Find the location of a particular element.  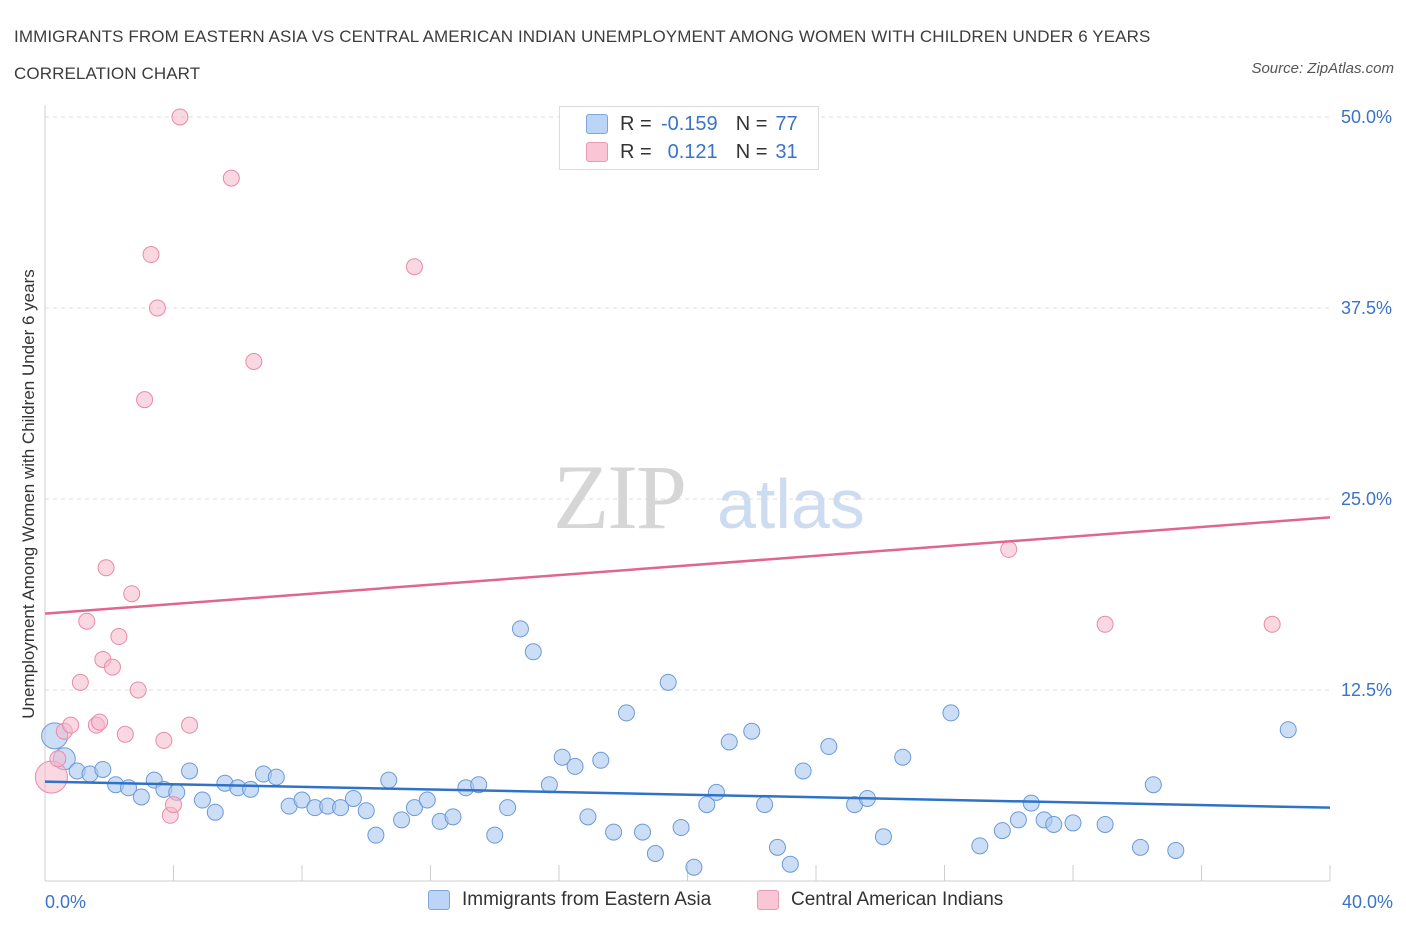

swatch-blue is located at coordinates (597, 124).